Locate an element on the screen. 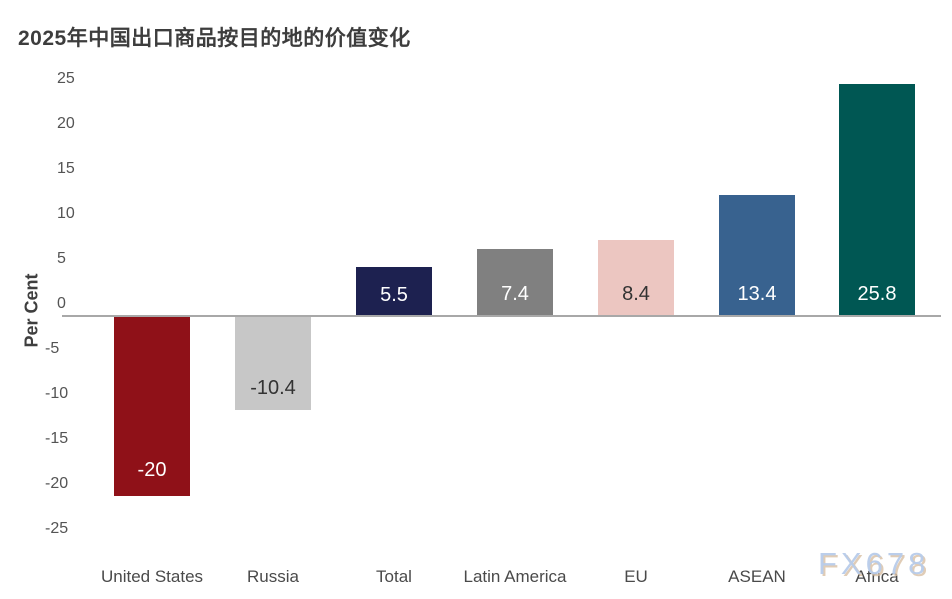 The width and height of the screenshot is (952, 599). y-tick-label: -10 is located at coordinates (57, 393).